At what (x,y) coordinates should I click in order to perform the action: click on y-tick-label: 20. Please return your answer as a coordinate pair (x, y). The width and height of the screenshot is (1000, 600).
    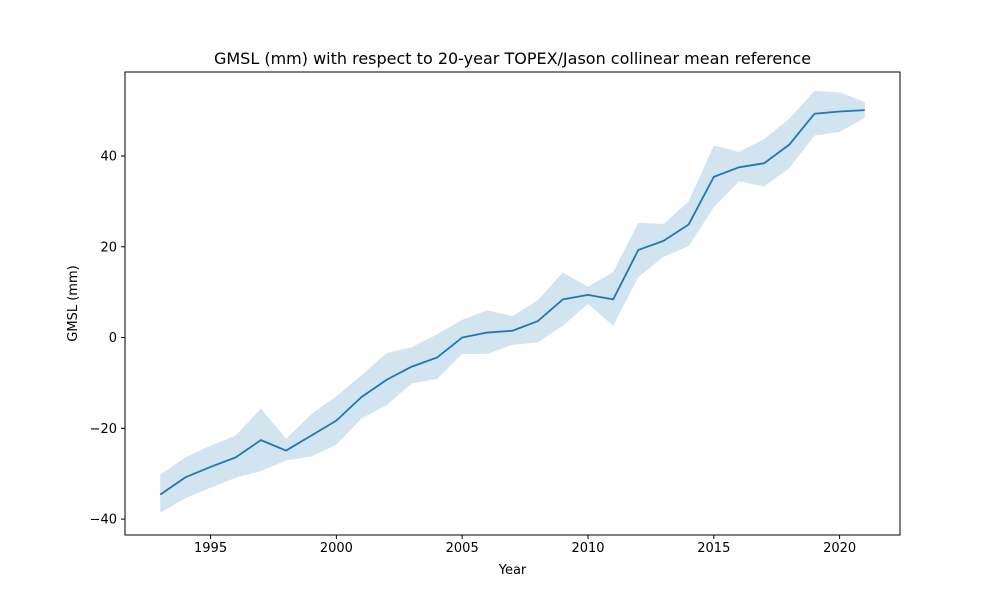
    Looking at the image, I should click on (108, 247).